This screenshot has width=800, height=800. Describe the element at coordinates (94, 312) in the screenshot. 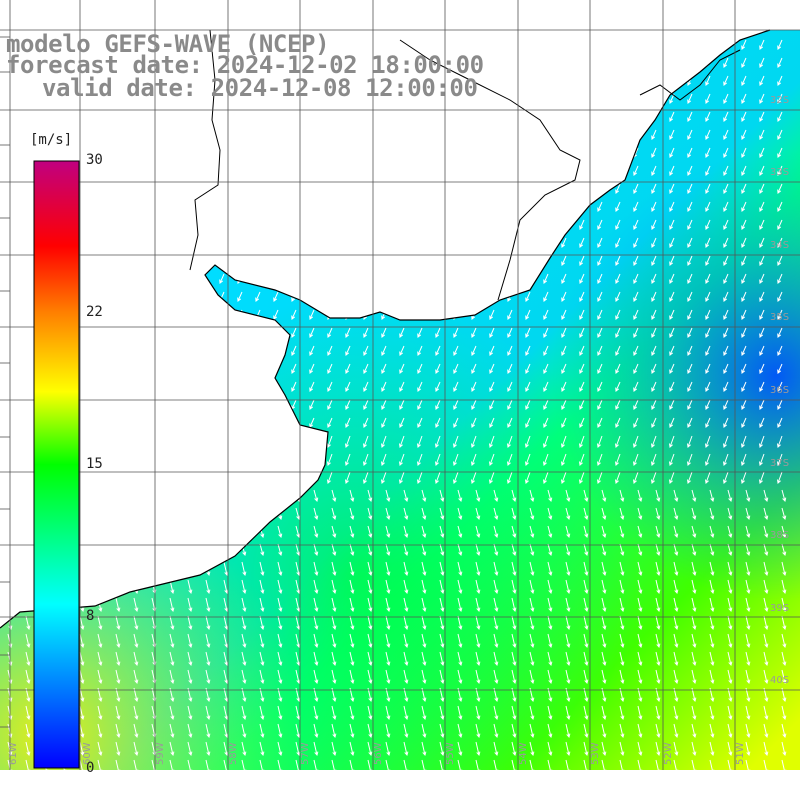

I see `legend-tick-22: 22` at that location.